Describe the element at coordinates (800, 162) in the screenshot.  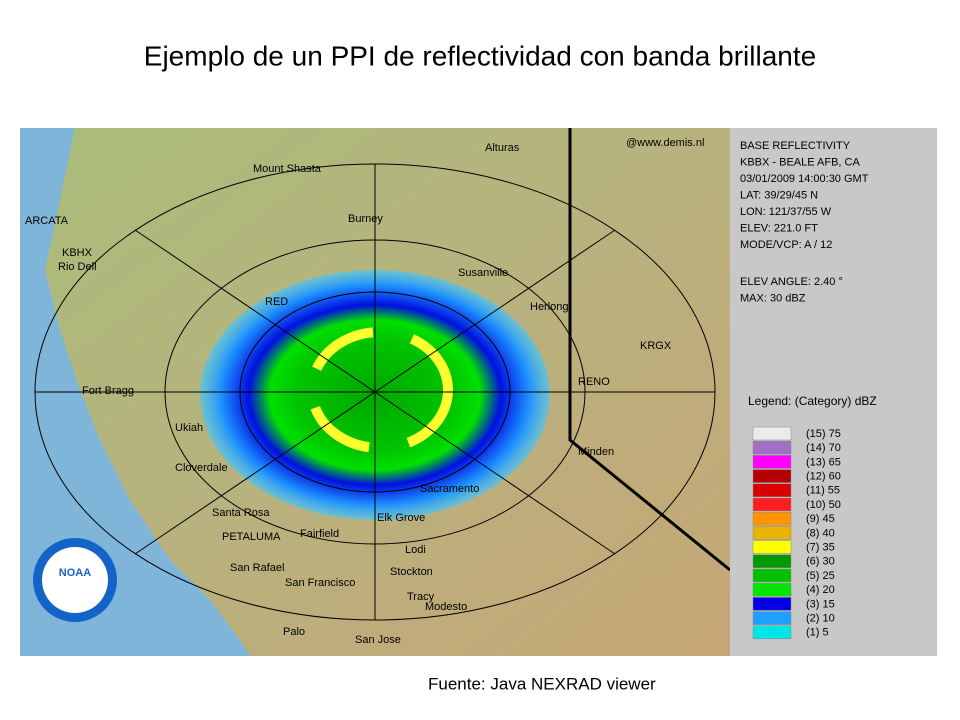
I see `info-line: KBBX - BEALE AFB, CA` at that location.